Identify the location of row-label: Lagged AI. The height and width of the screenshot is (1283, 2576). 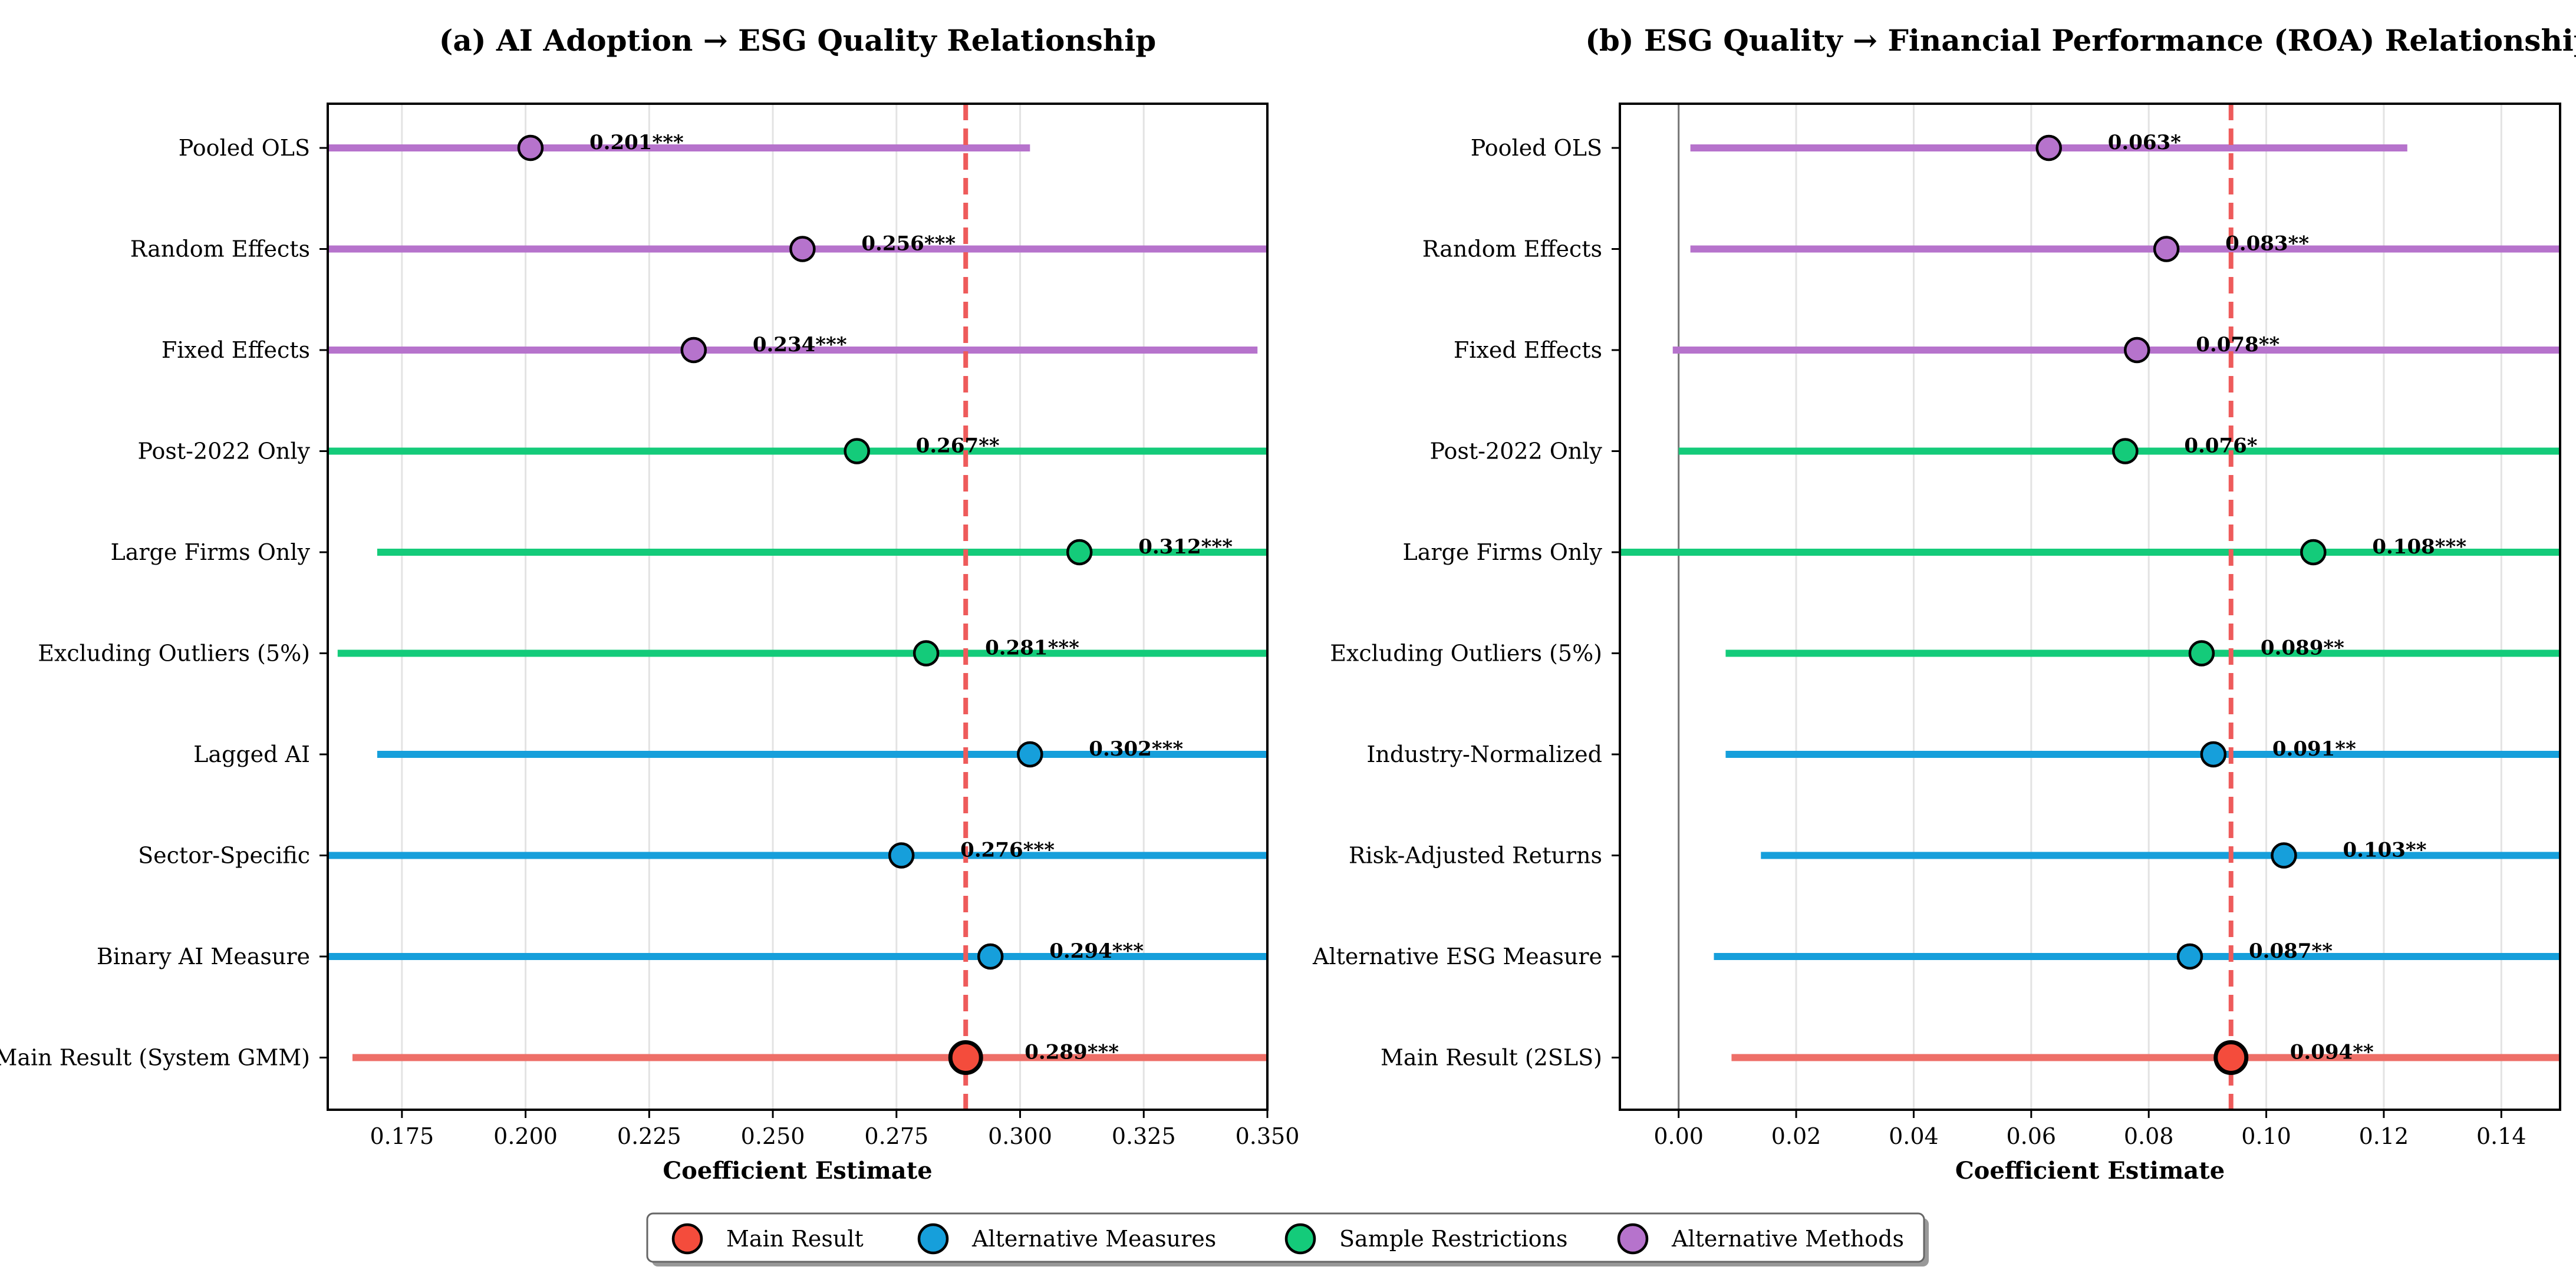
(251, 754).